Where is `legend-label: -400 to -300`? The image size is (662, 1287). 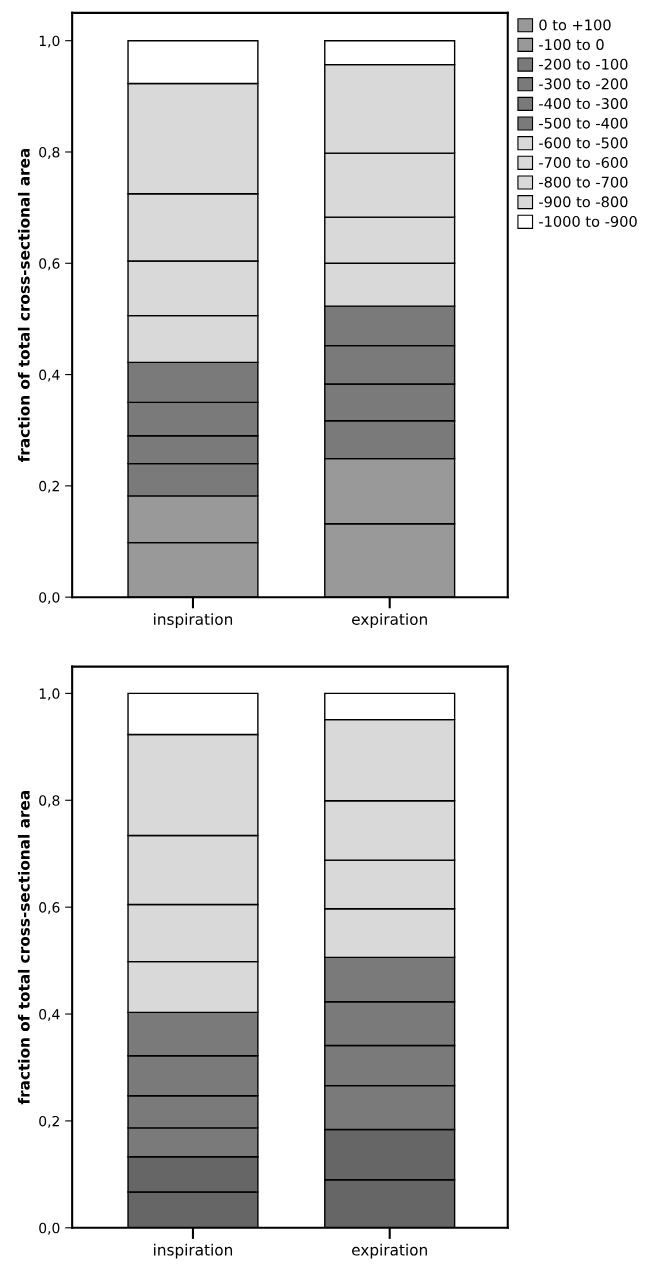
legend-label: -400 to -300 is located at coordinates (583, 104).